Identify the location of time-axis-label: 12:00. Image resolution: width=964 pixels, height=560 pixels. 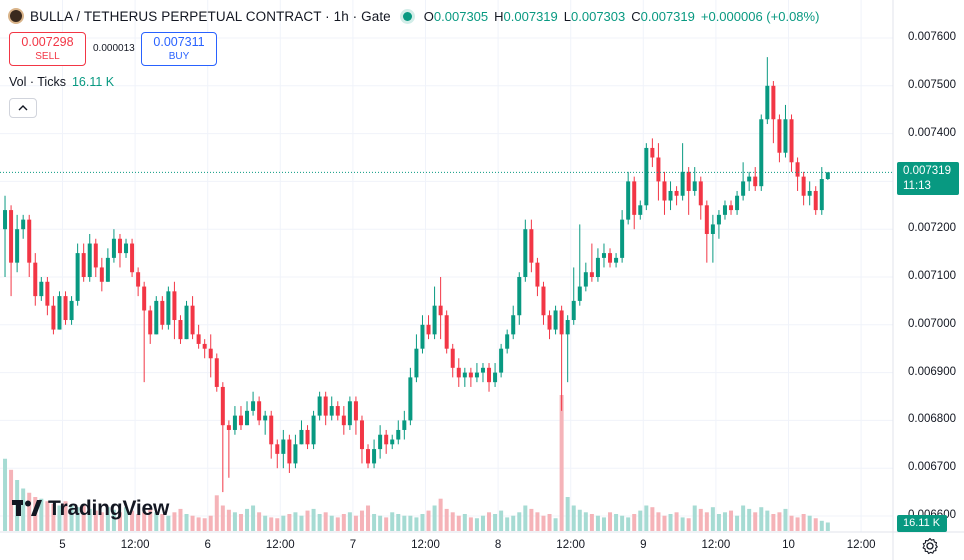
(571, 545).